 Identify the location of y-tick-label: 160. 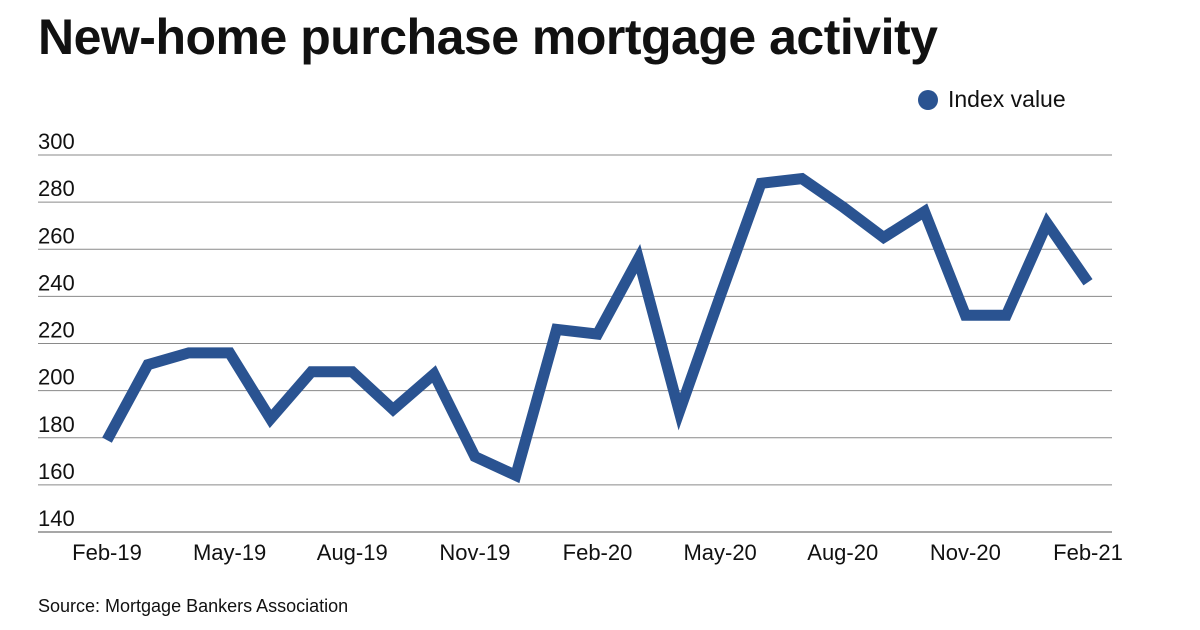
(56, 471).